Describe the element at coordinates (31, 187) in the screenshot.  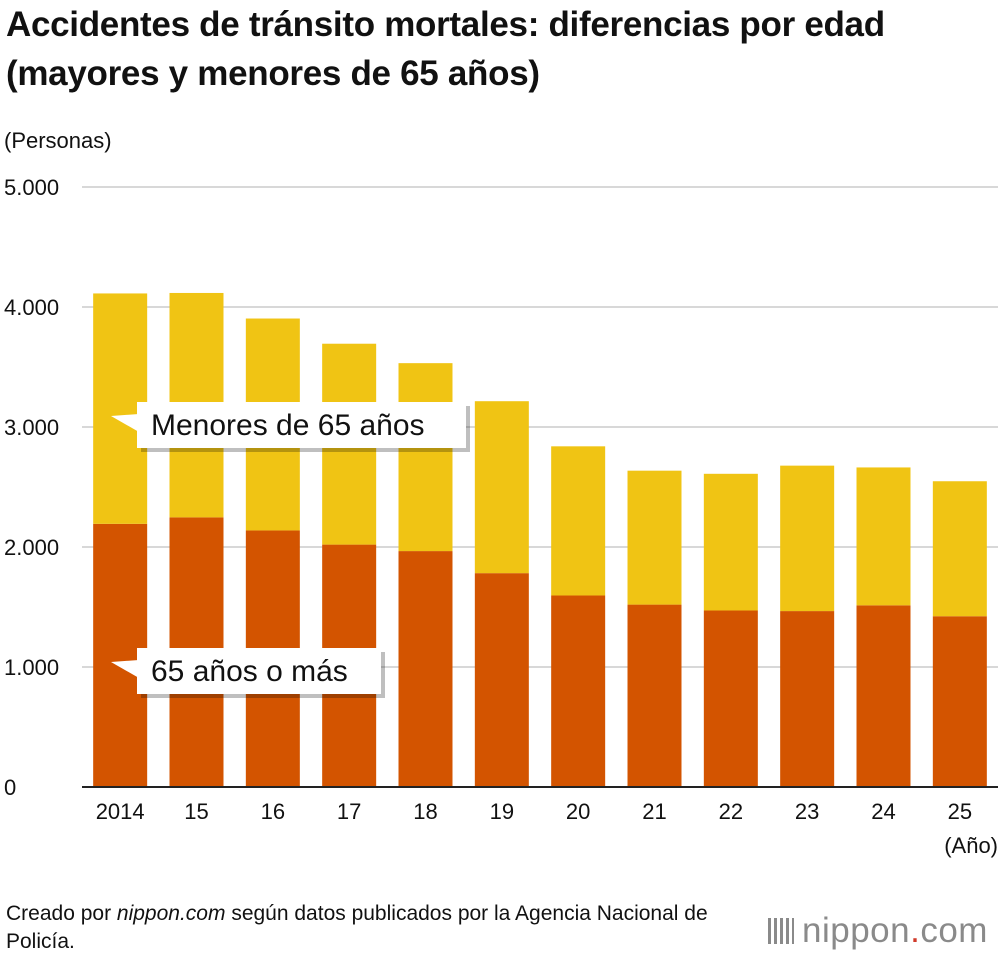
I see `y-tick-label: 5.000` at that location.